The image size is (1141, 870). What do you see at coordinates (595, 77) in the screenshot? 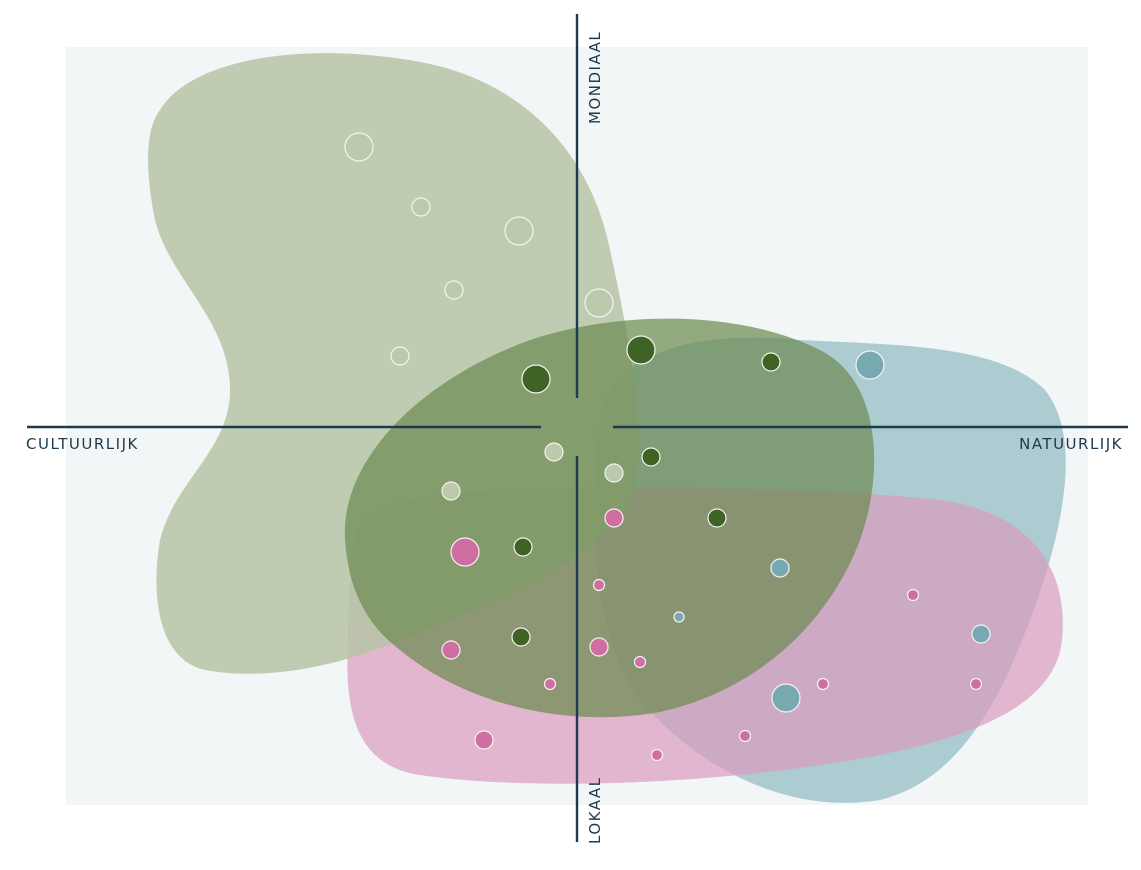
I see `axis-label-top: MONDIAAL` at bounding box center [595, 77].